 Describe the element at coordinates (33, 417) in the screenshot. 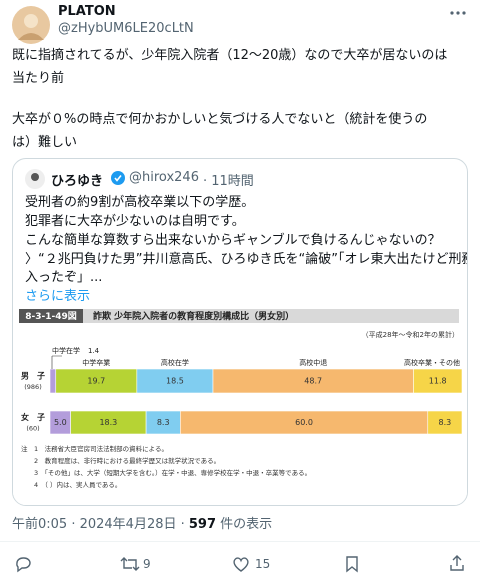

I see `category-label: 女 子` at that location.